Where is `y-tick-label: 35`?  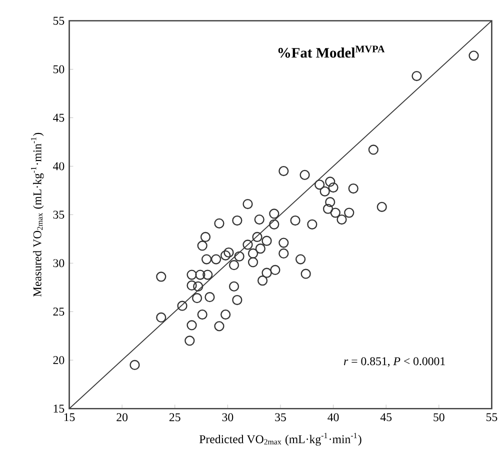 y-tick-label: 35 is located at coordinates (58, 214).